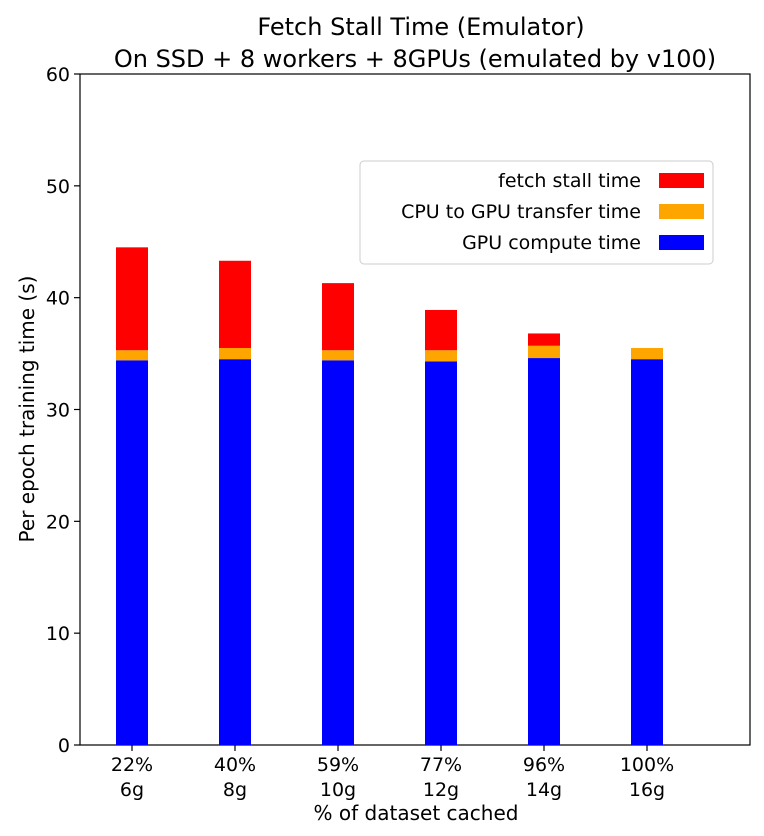 The width and height of the screenshot is (764, 836). Describe the element at coordinates (132, 765) in the screenshot. I see `x-tick-label-top-0: 22%` at that location.